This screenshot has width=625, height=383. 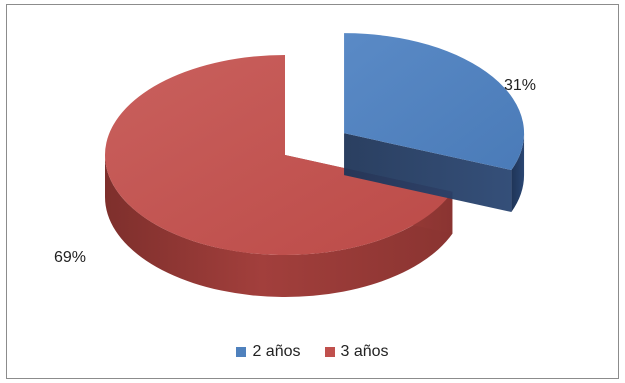 I want to click on slice-label-2-anos: 31%, so click(x=520, y=85).